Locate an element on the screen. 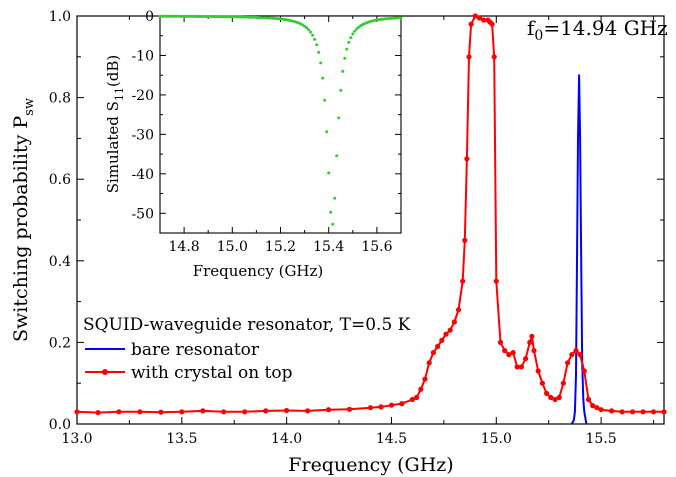 The height and width of the screenshot is (477, 676). main-y-tick-label: 0.0 is located at coordinates (60, 425).